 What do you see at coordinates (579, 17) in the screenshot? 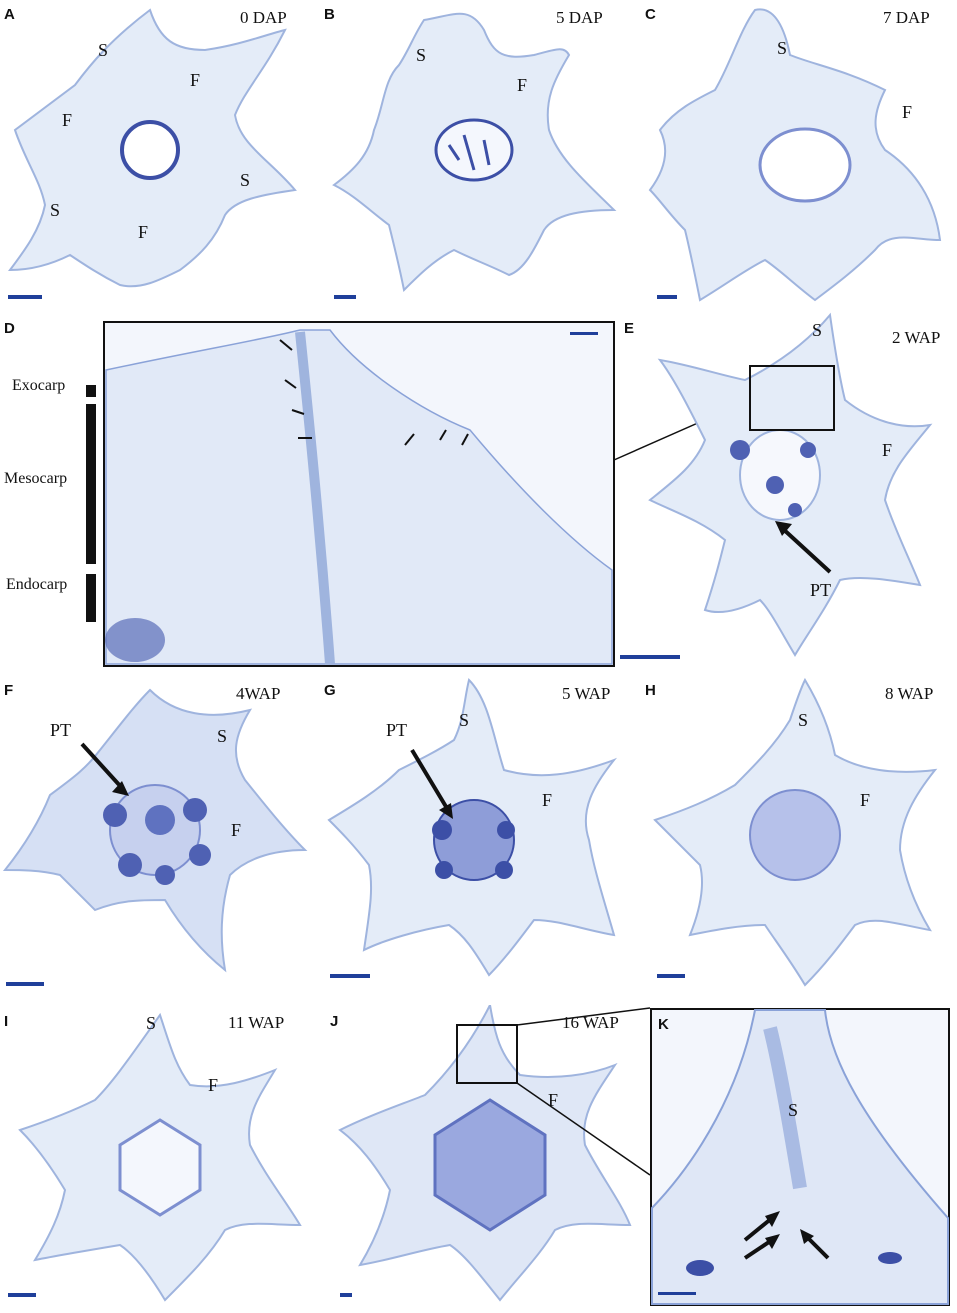
I see `stage-label: 5 DAP` at bounding box center [579, 17].